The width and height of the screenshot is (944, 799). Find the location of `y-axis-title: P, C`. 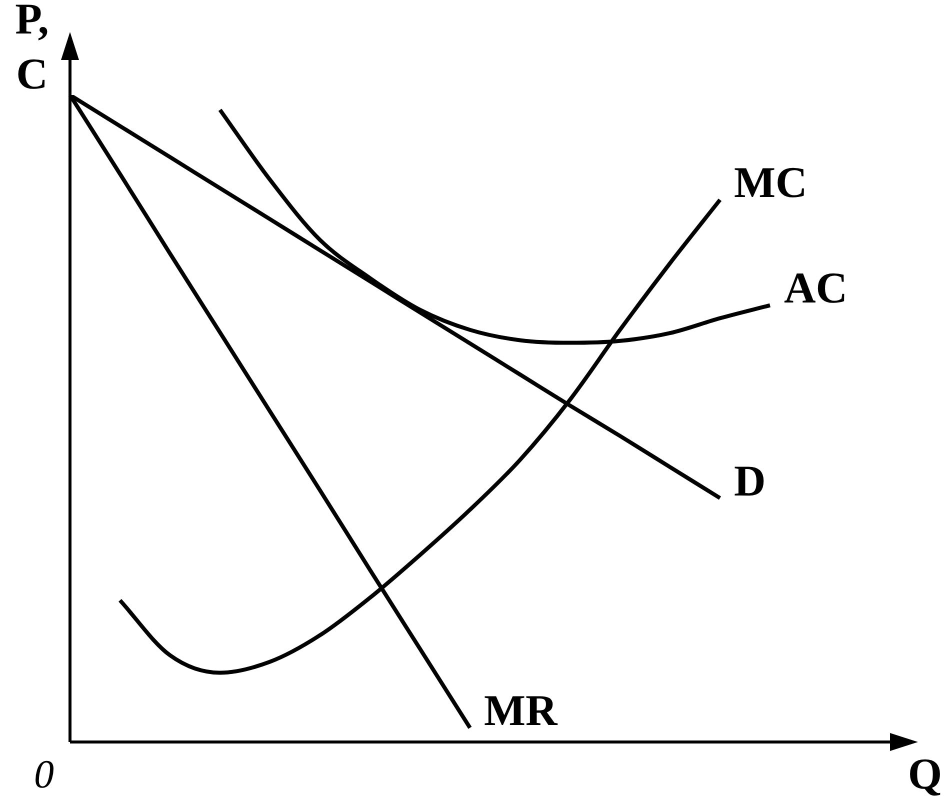

y-axis-title: P, C is located at coordinates (32, 49).